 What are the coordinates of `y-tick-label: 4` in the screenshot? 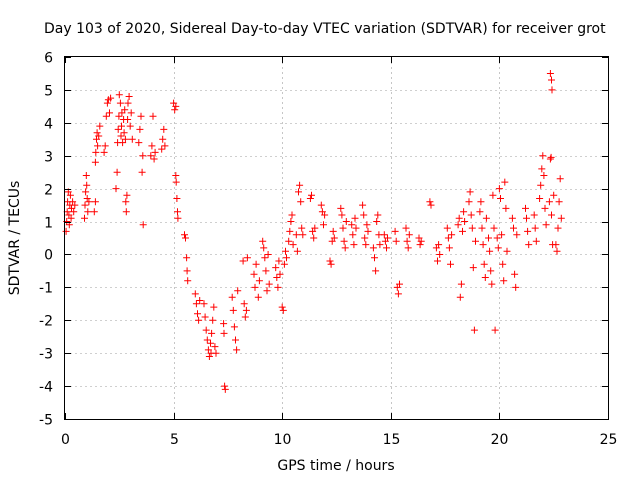 It's located at (48, 125).